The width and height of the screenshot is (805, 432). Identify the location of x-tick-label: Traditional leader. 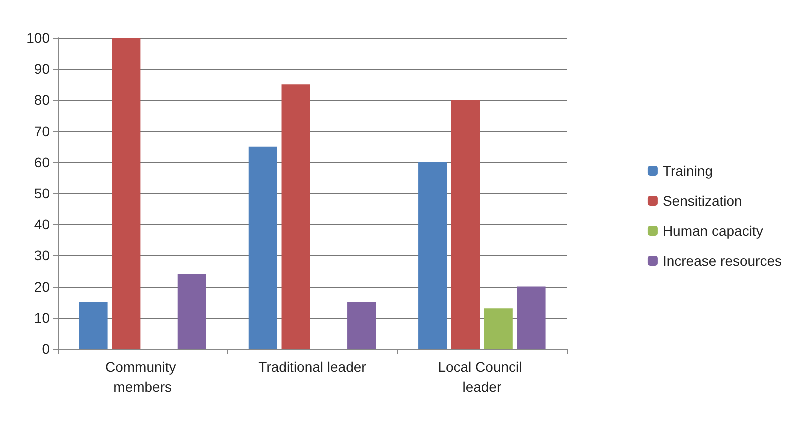
(312, 367).